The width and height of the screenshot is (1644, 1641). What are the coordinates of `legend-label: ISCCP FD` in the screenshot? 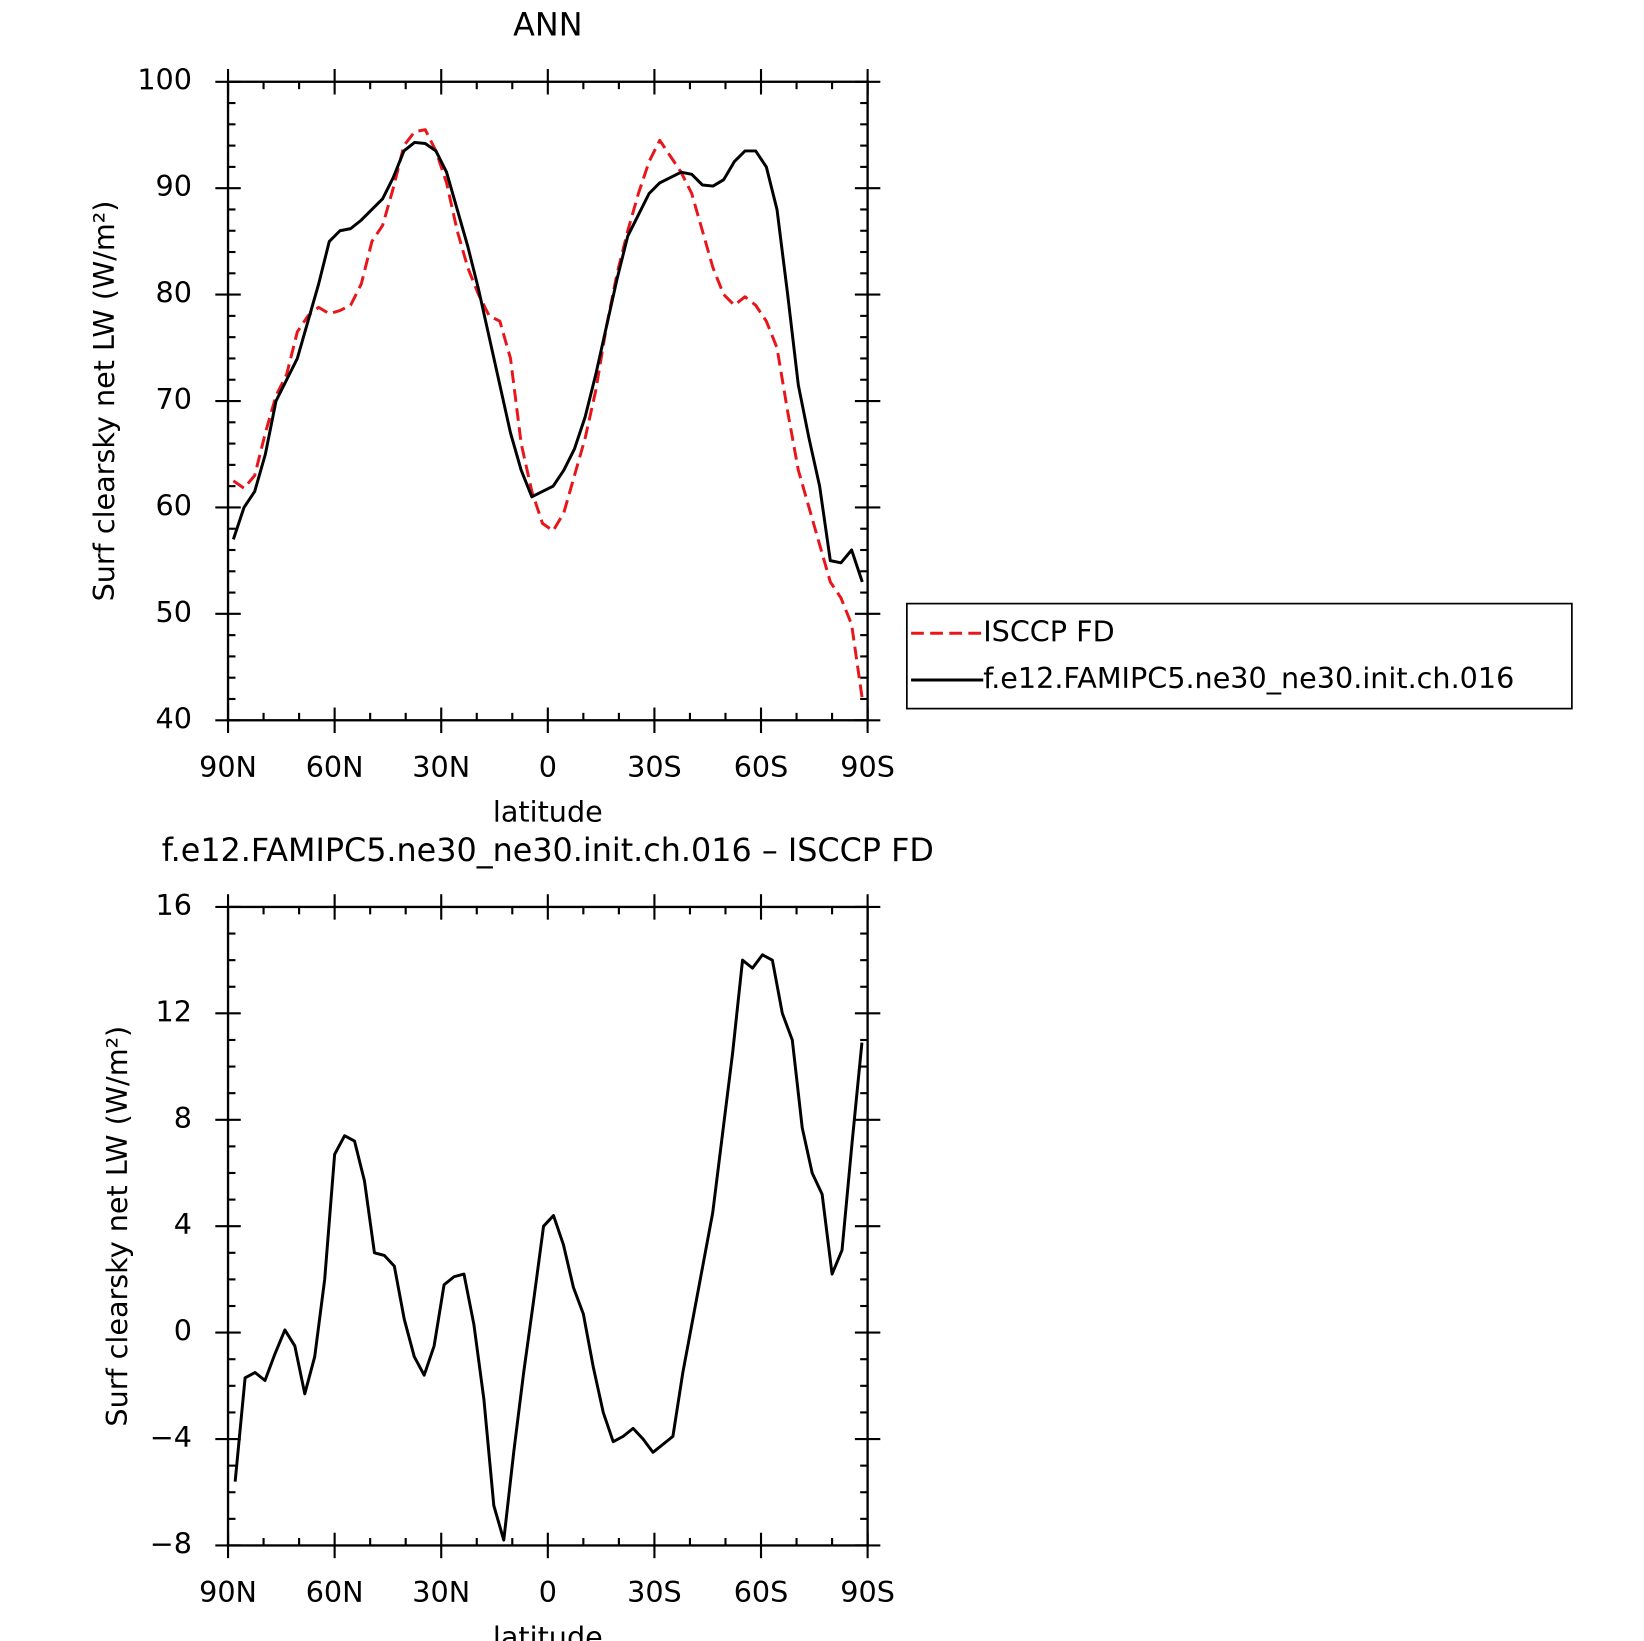 It's located at (1048, 631).